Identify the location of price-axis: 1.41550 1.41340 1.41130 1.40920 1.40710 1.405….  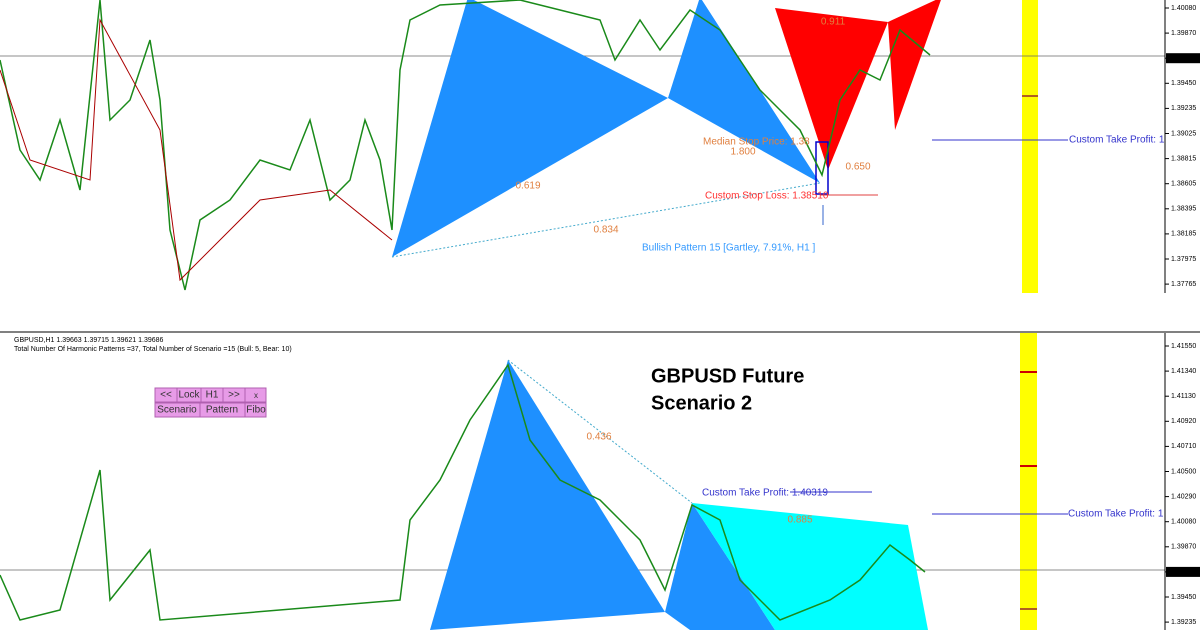
(1182, 484).